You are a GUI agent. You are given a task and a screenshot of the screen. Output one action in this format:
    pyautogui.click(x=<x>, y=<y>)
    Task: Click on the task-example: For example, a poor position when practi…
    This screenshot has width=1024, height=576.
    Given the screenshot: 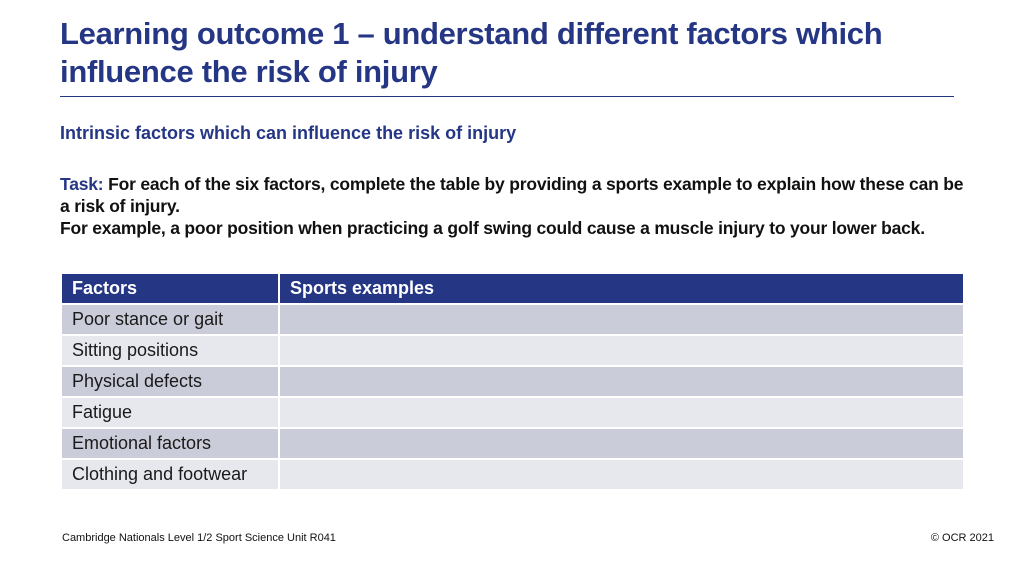 What is the action you would take?
    pyautogui.click(x=492, y=228)
    